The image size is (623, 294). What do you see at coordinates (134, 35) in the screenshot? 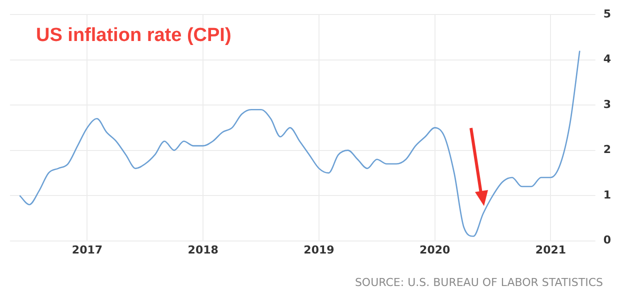
I see `text: US inflation rate (CPI)` at bounding box center [134, 35].